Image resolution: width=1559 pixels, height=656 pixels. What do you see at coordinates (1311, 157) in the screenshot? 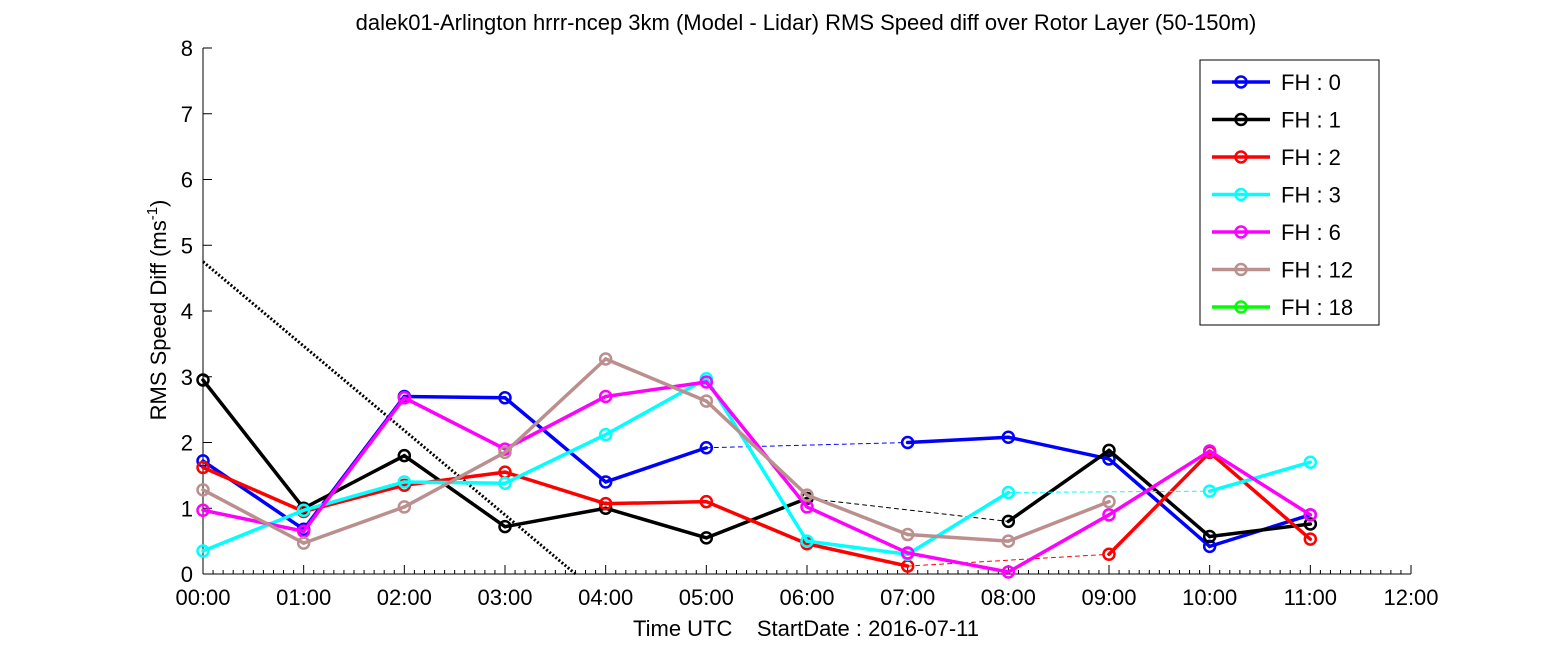
I see `legend-label: FH : 2` at bounding box center [1311, 157].